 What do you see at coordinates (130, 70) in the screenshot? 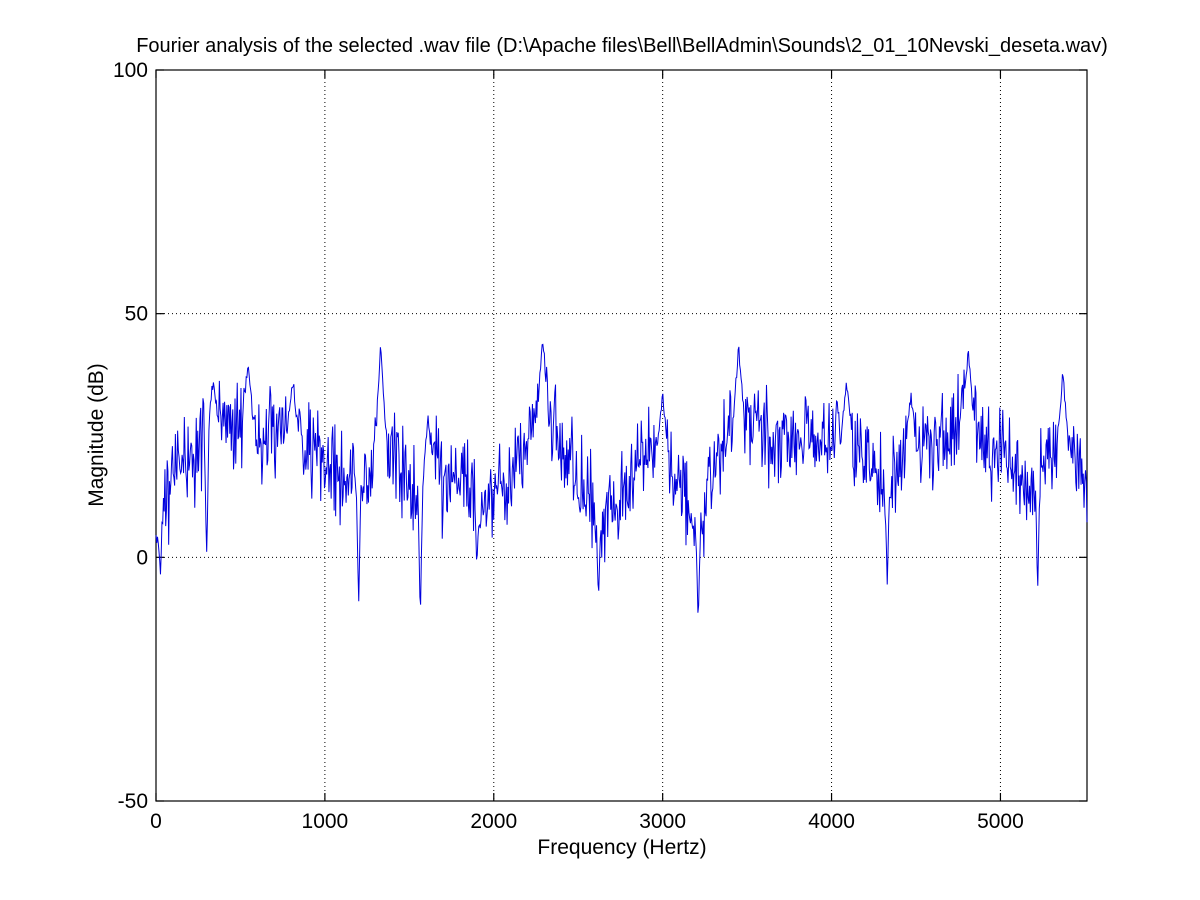
I see `y-tick-label: 100` at bounding box center [130, 70].